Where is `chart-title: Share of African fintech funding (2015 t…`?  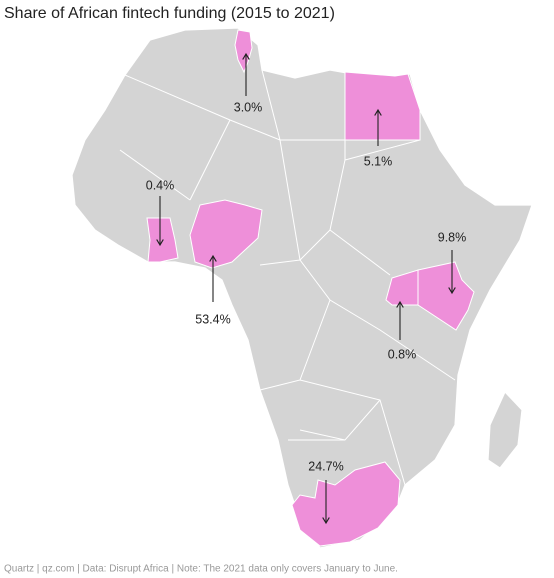
chart-title: Share of African fintech funding (2015 t… is located at coordinates (169, 13).